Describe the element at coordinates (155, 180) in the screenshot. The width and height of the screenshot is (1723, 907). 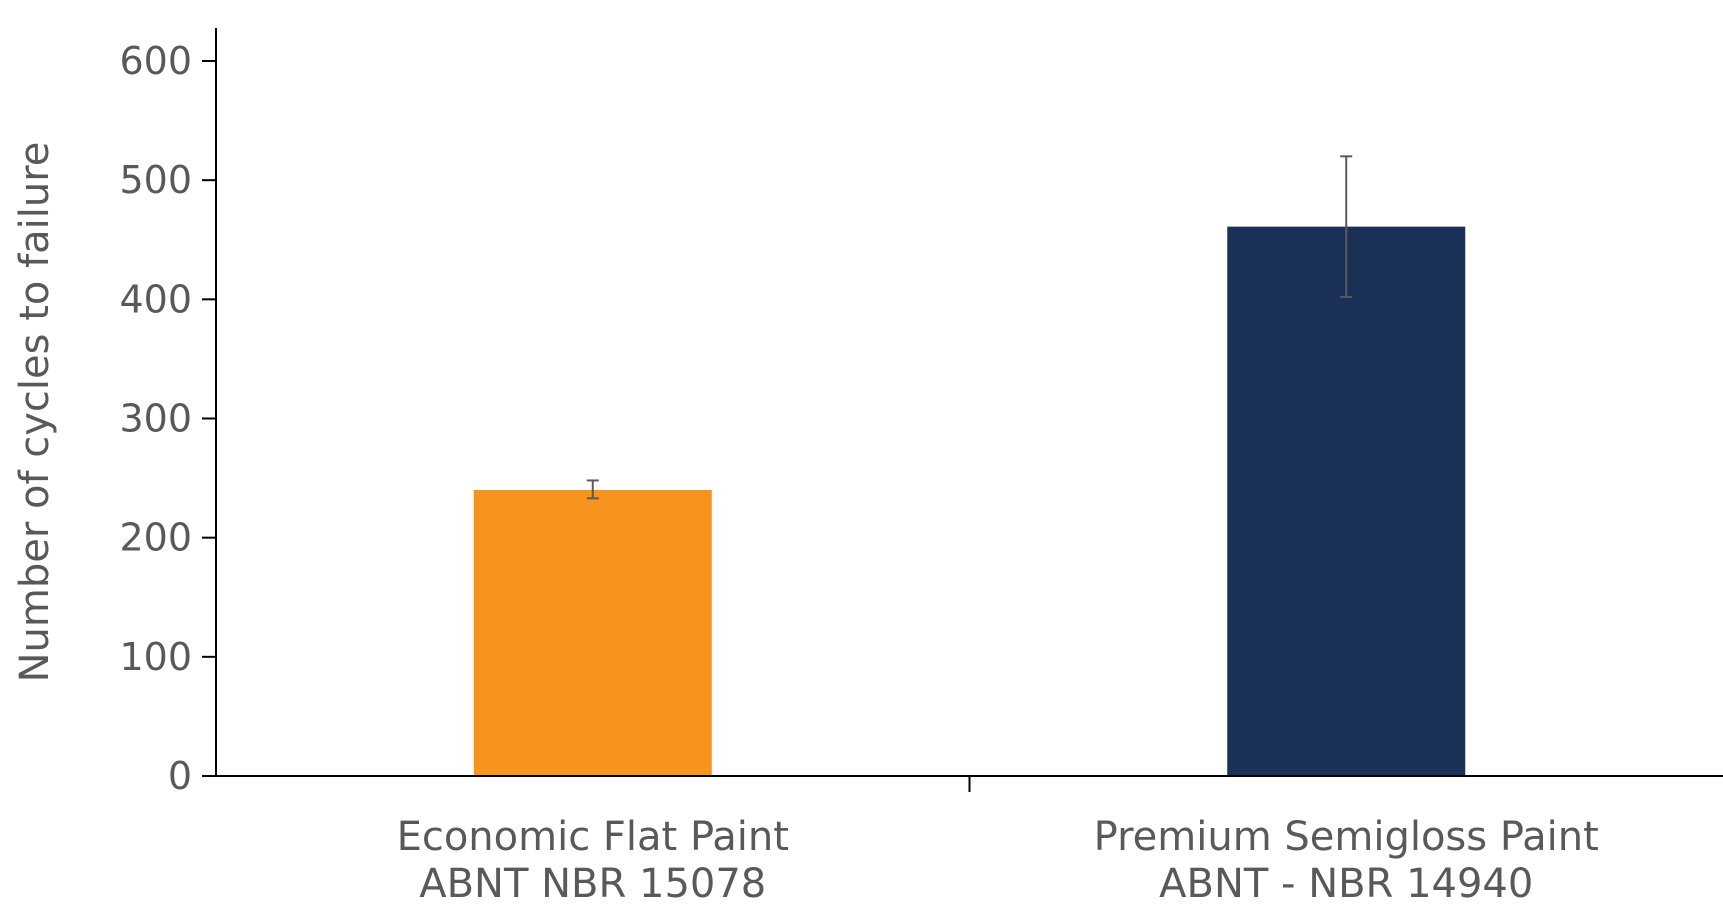
I see `y-tick-label: 500` at that location.